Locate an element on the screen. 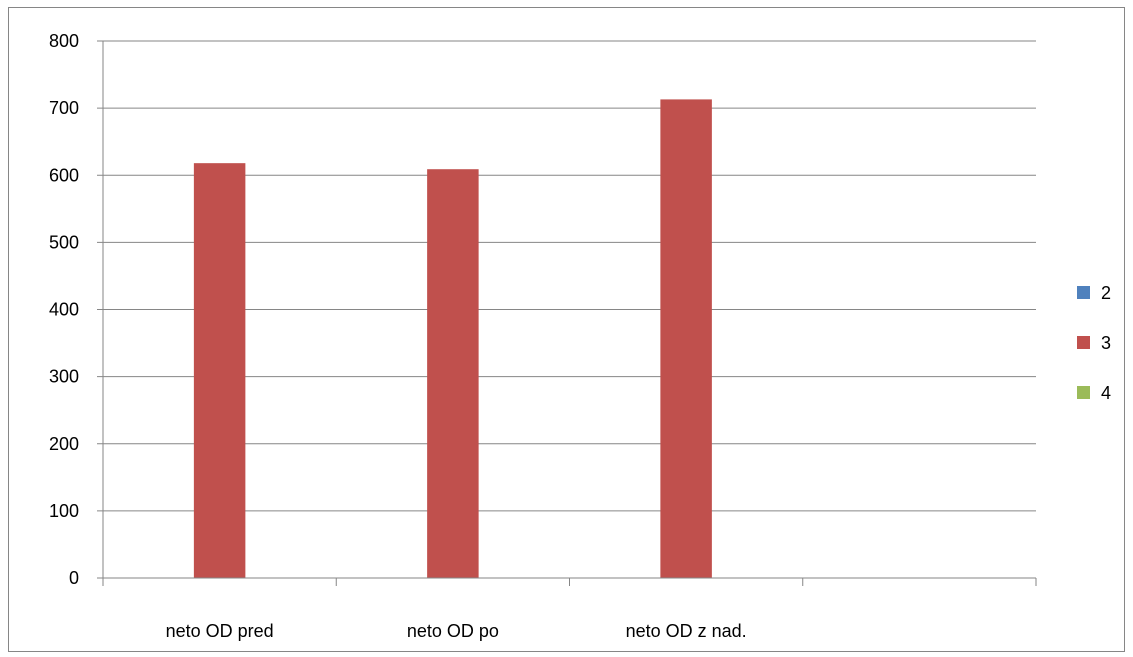 The image size is (1133, 657). y-tick-label: 400 is located at coordinates (64, 310).